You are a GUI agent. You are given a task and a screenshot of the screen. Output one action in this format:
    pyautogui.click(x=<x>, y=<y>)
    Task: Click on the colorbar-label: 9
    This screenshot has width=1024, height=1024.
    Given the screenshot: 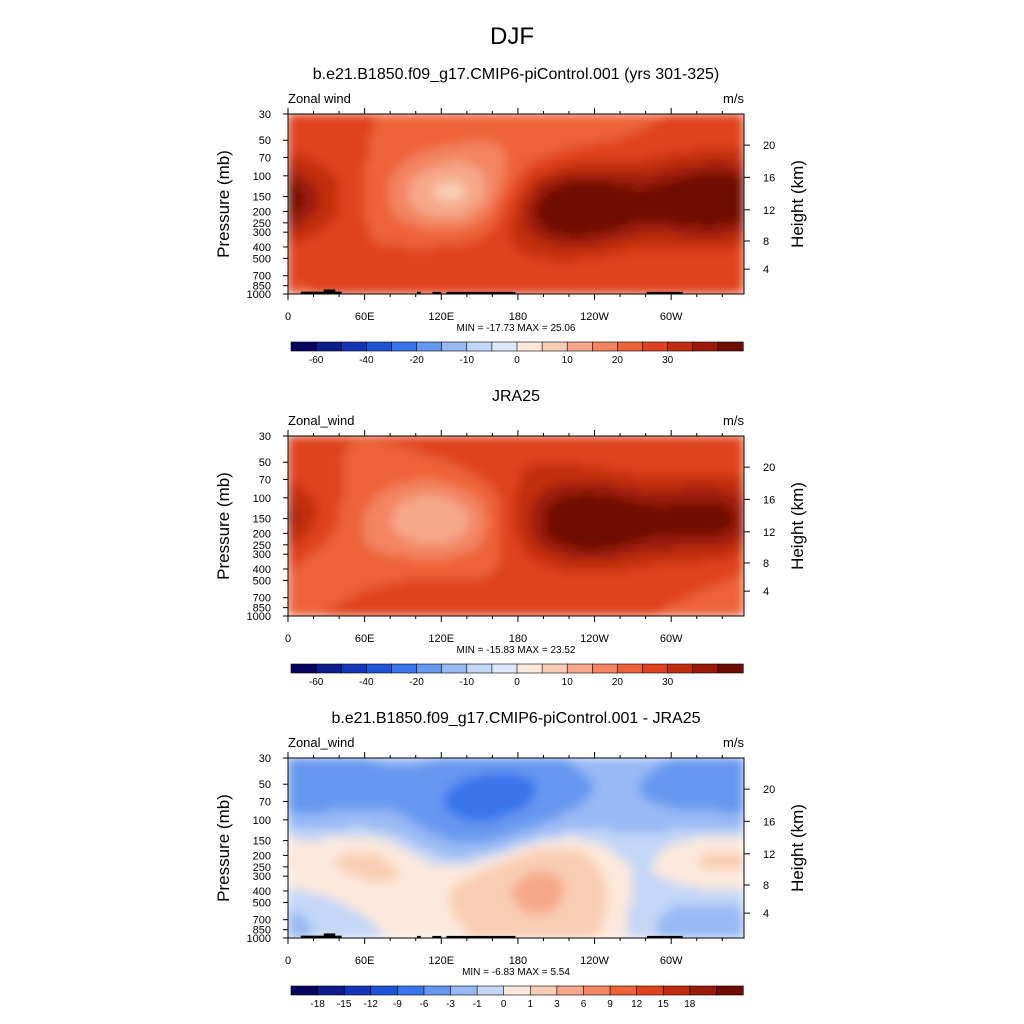 What is the action you would take?
    pyautogui.click(x=610, y=1004)
    